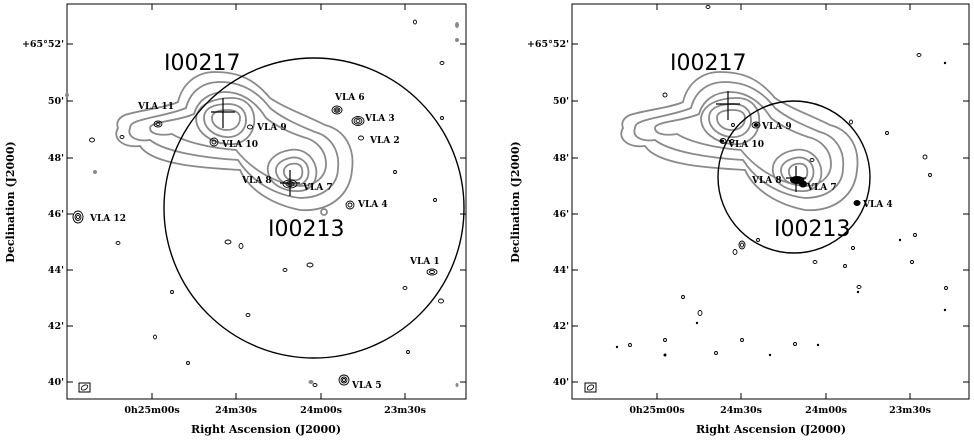  I want to click on right-ra-tick: 0h25m00s, so click(656, 410).